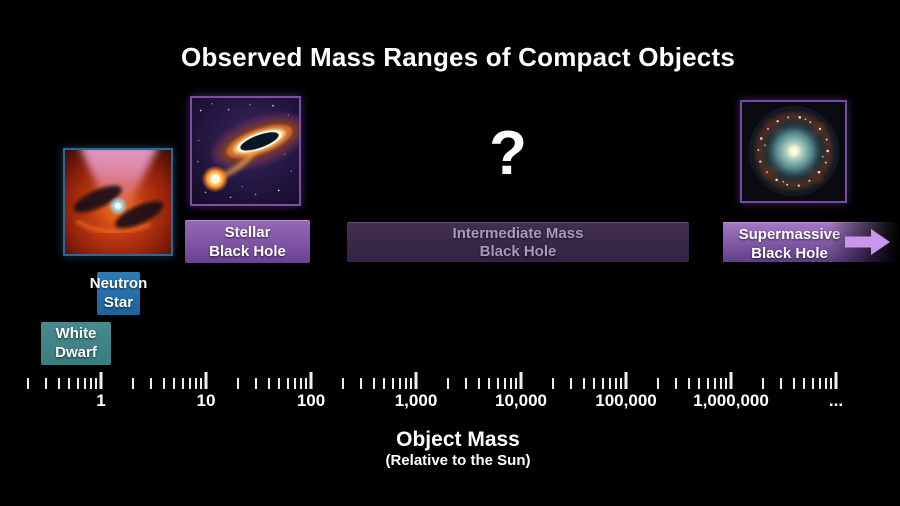 This screenshot has width=900, height=506. Describe the element at coordinates (626, 400) in the screenshot. I see `axis-tick-label: 100,000` at that location.